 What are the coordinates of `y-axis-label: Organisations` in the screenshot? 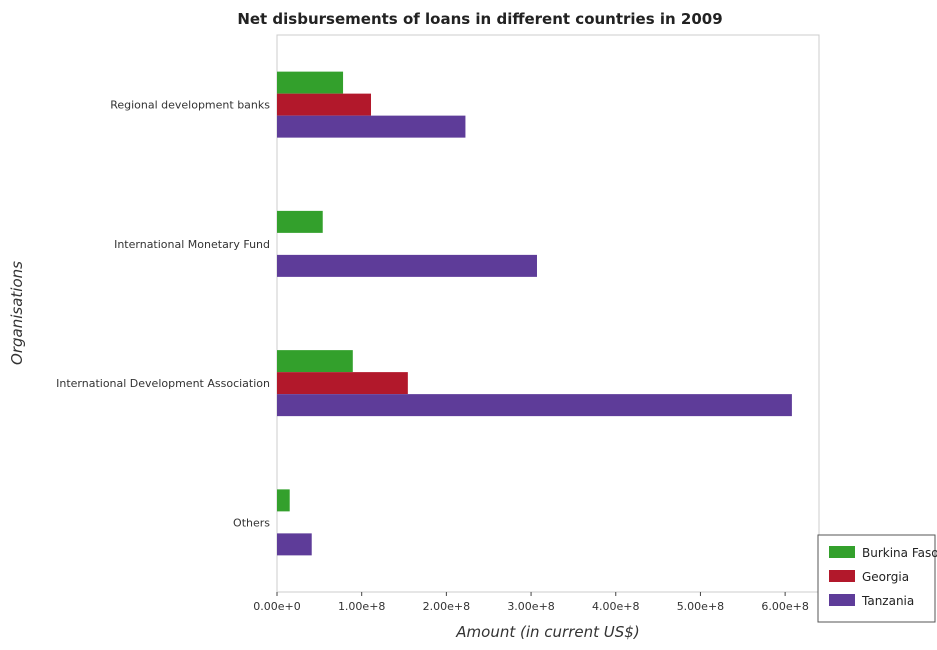 It's located at (17, 313).